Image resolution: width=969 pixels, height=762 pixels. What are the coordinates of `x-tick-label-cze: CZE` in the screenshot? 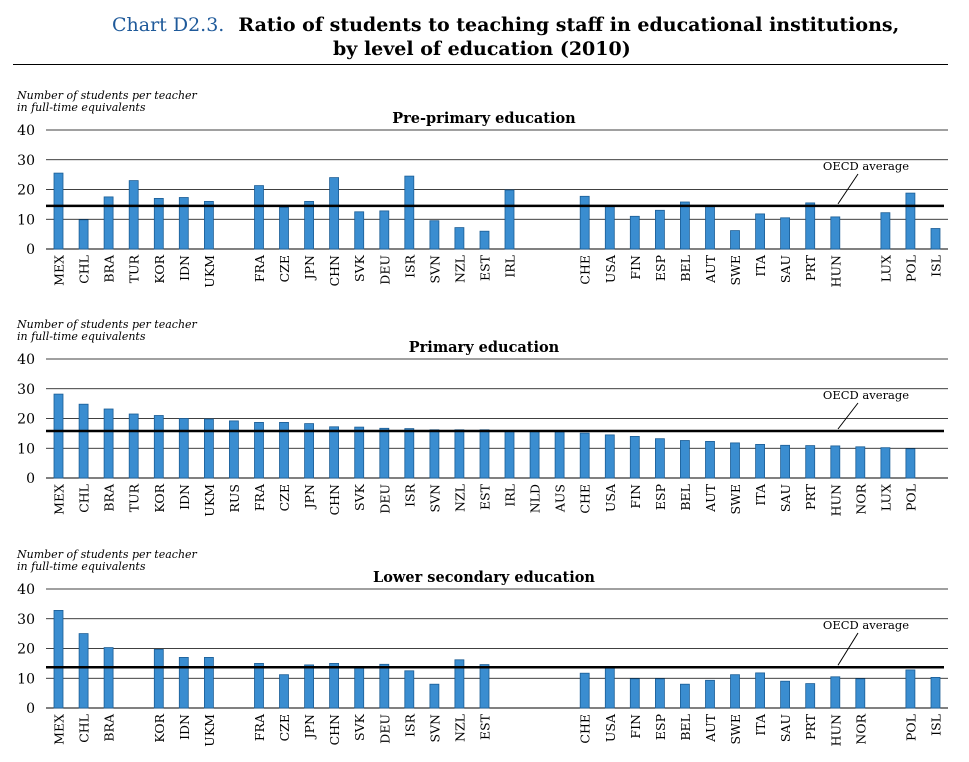 It's located at (284, 727).